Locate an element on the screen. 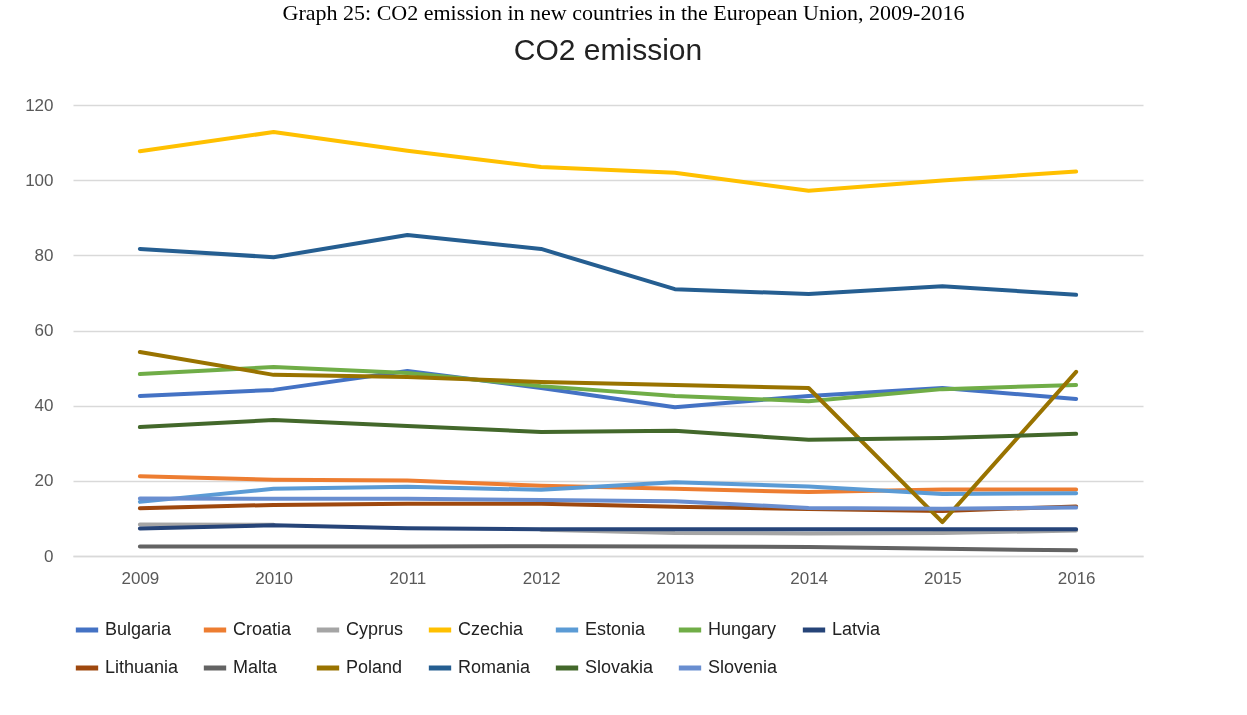 The image size is (1247, 715). y-tick-label: 0 is located at coordinates (49, 556).